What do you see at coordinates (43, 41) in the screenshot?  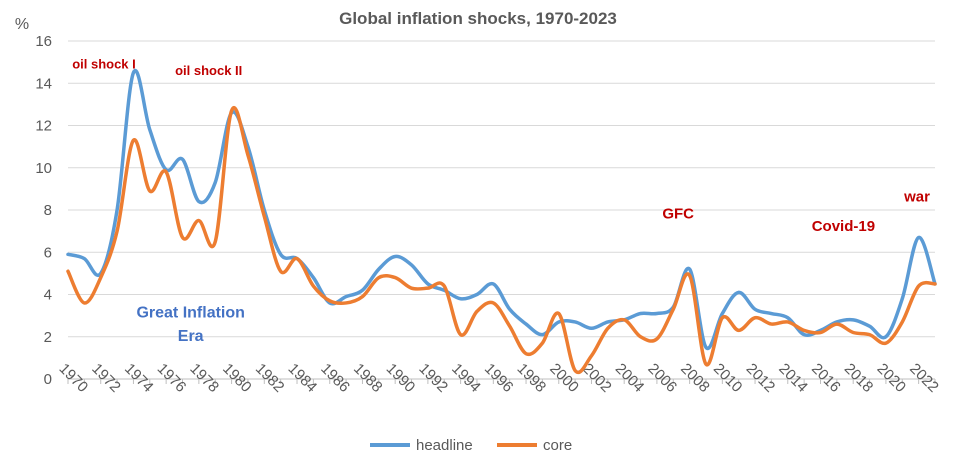 I see `y-tick-label: 16` at bounding box center [43, 41].